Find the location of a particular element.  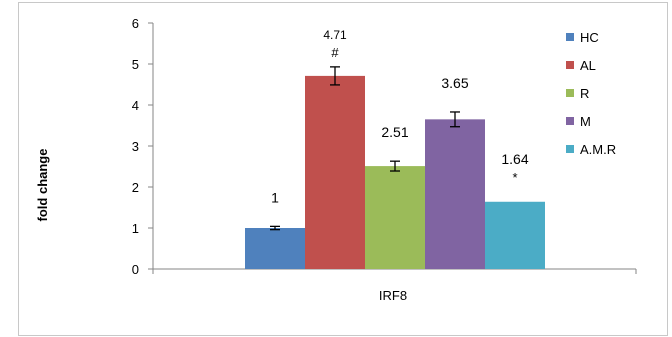

y-tick-label: 2 is located at coordinates (135, 187).